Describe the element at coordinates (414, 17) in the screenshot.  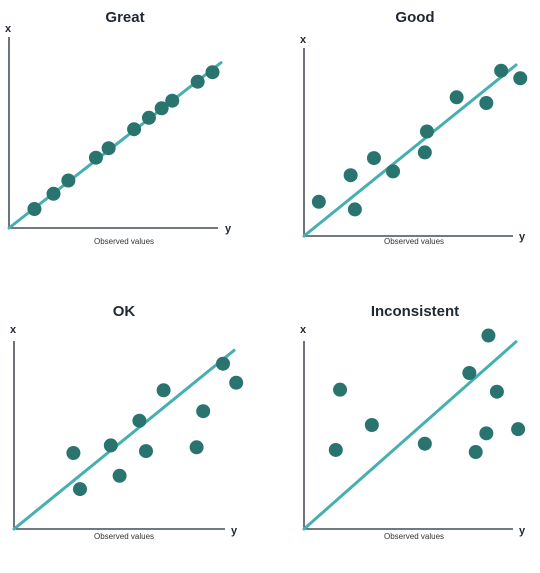
I see `panel-title: Good` at that location.